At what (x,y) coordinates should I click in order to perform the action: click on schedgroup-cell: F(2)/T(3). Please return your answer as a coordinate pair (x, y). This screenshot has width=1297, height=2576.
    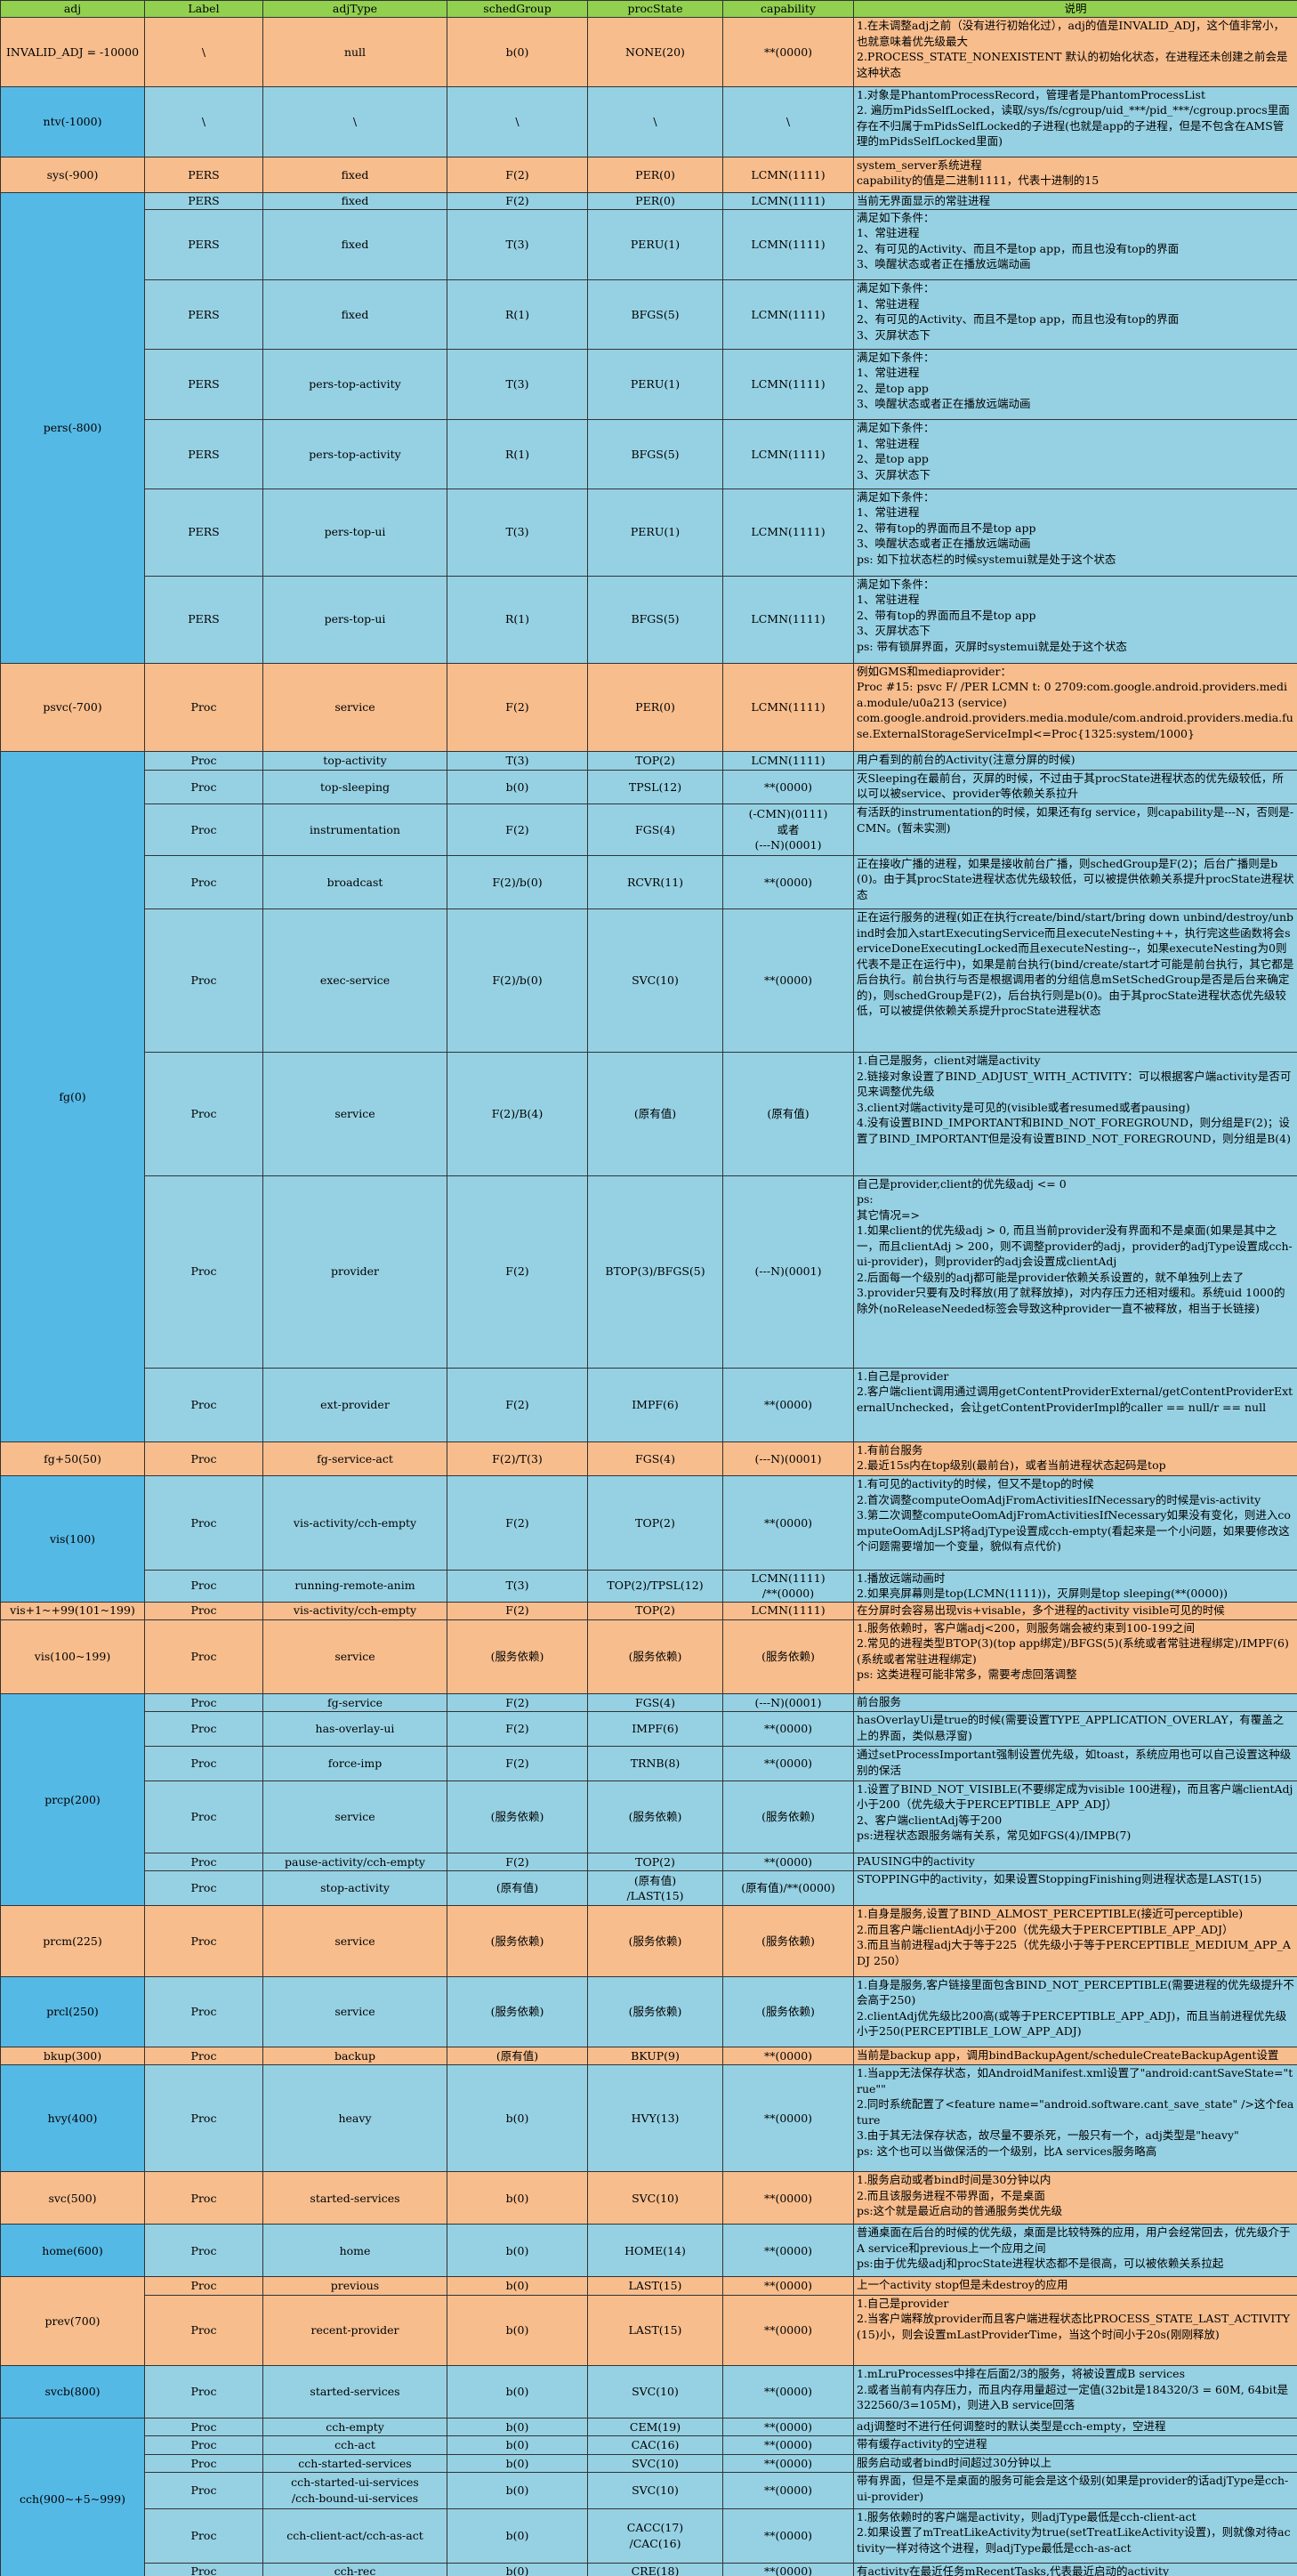
    Looking at the image, I should click on (518, 1459).